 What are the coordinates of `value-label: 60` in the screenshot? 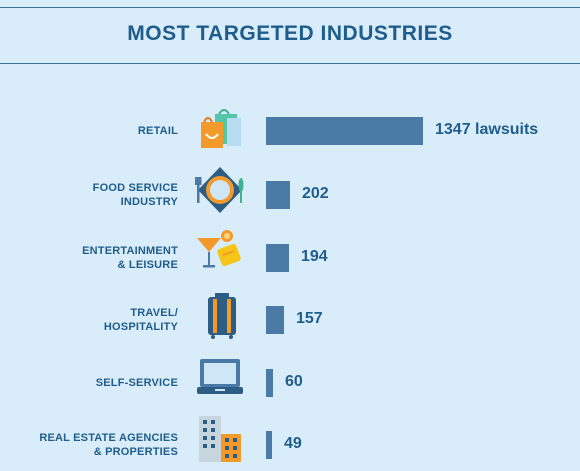 It's located at (294, 381).